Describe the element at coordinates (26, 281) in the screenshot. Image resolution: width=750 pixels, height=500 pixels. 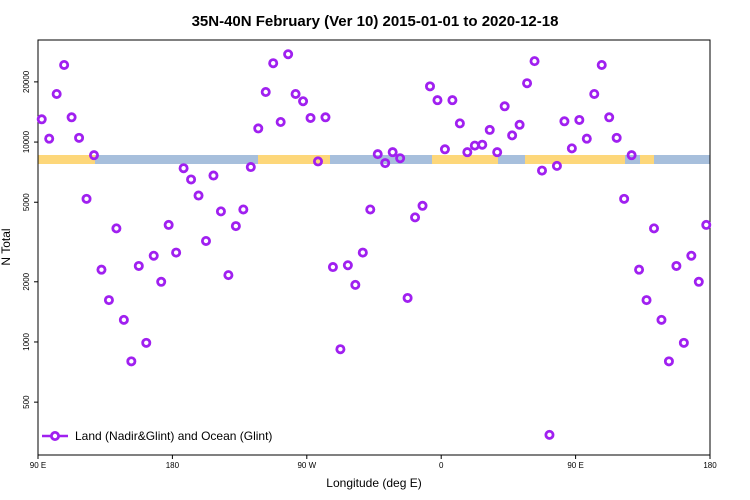
I see `y-tick-label: 2000` at that location.